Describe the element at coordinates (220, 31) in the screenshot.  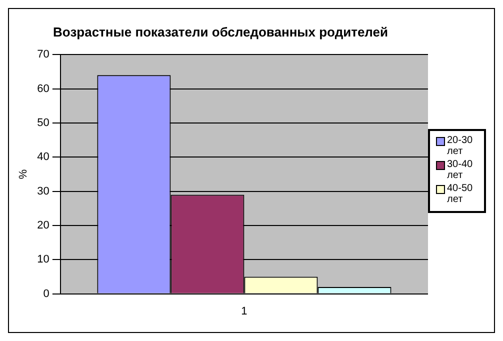
I see `chart-title: Возрастные показатели обследованных родителей` at that location.